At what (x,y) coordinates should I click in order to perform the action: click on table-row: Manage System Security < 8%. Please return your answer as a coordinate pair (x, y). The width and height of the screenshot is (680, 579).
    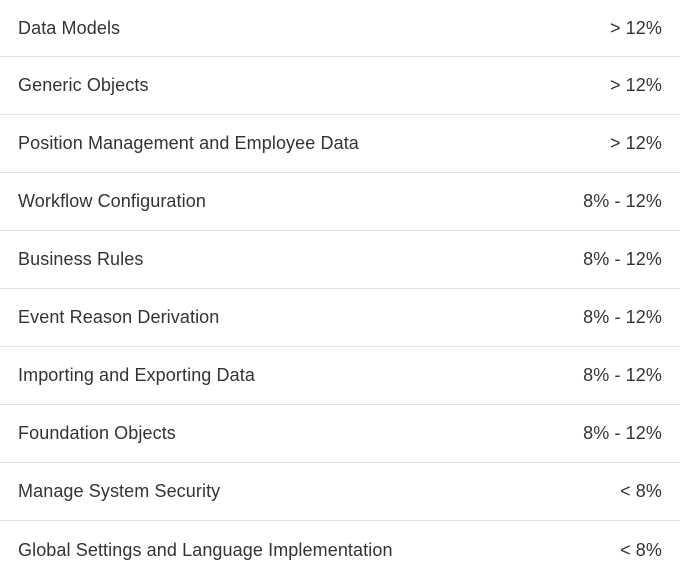
    Looking at the image, I should click on (340, 492).